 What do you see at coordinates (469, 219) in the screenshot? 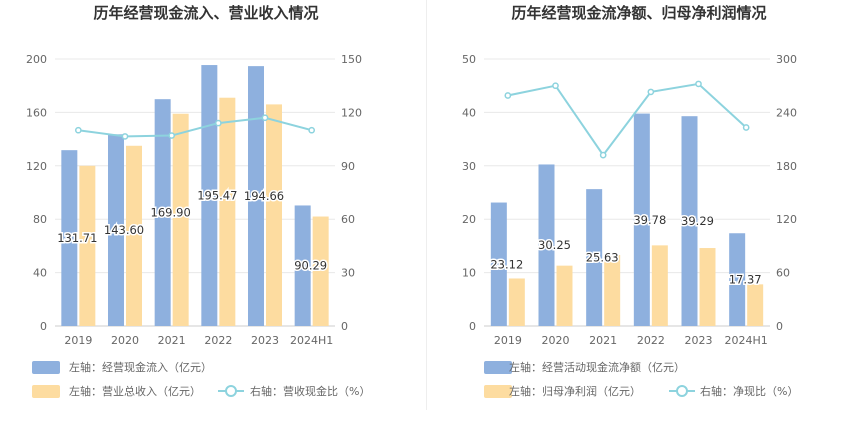
I see `y-left-tick-label: 20` at bounding box center [469, 219].